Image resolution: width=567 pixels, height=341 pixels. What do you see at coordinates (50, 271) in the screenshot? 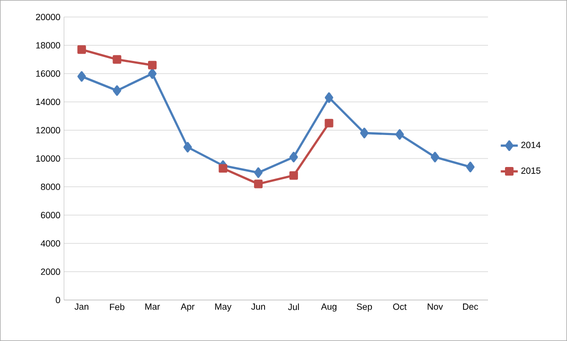
I see `y-tick-label: 2000` at bounding box center [50, 271].